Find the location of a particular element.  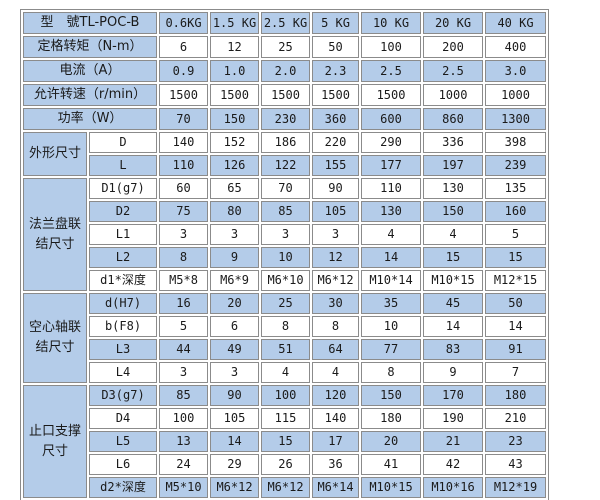

value-cell: 21 is located at coordinates (453, 441).